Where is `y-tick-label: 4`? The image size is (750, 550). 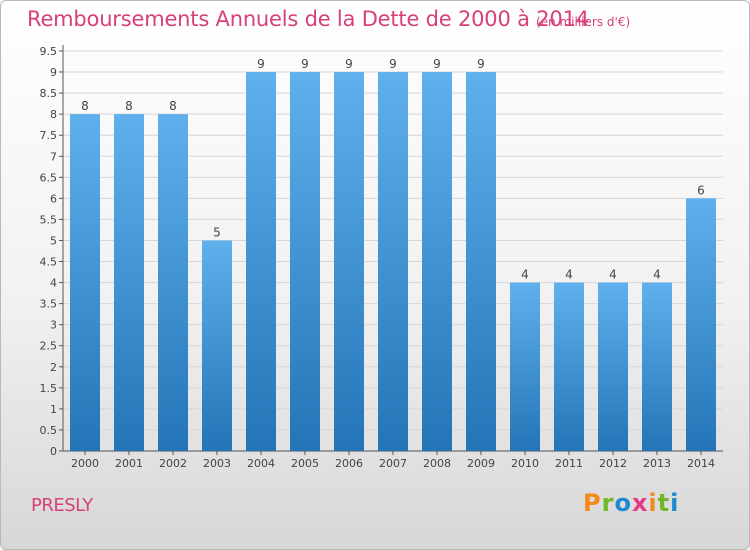 y-tick-label: 4 is located at coordinates (53, 283).